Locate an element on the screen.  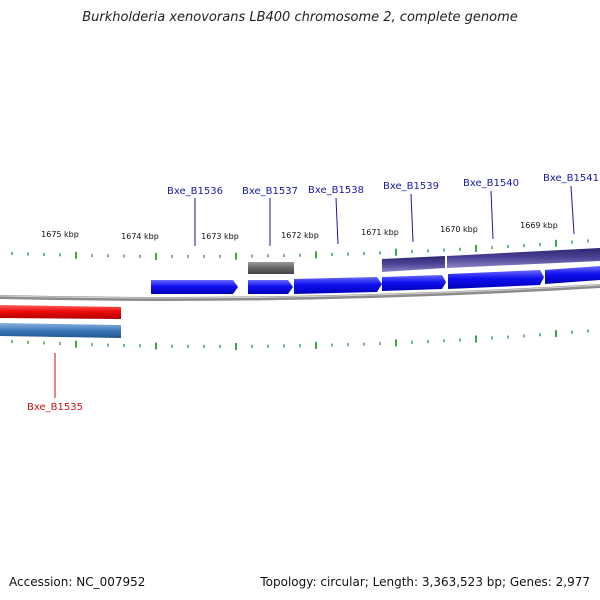
kbp-label: 1670 kbp is located at coordinates (459, 229).